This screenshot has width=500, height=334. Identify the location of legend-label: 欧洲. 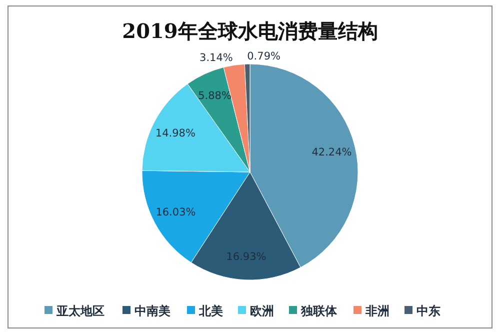
(262, 311).